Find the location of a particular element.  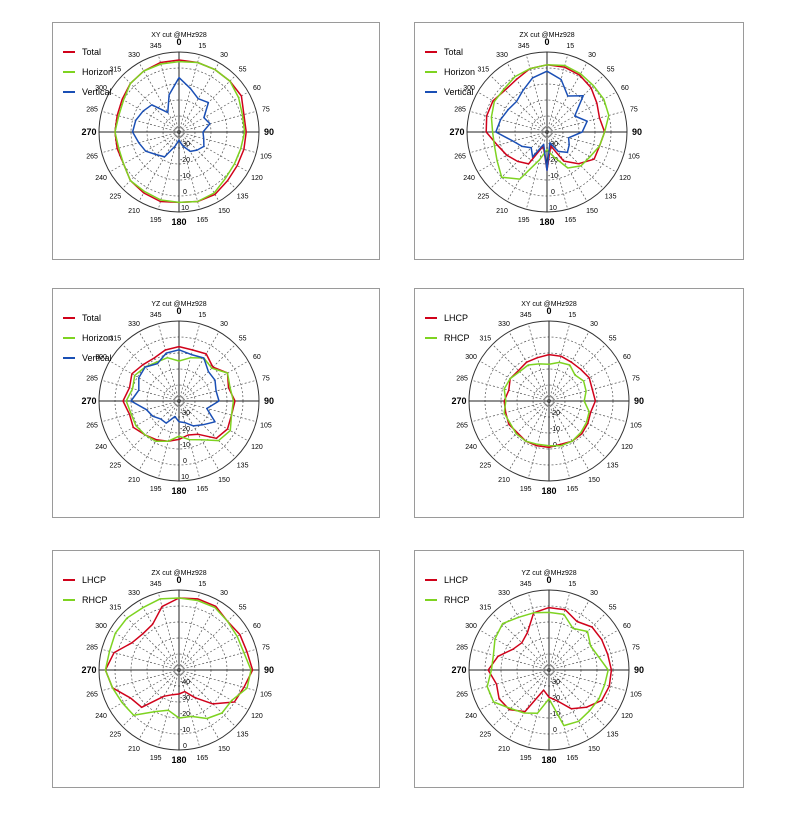

series-line-lhcp is located at coordinates (550, 659).